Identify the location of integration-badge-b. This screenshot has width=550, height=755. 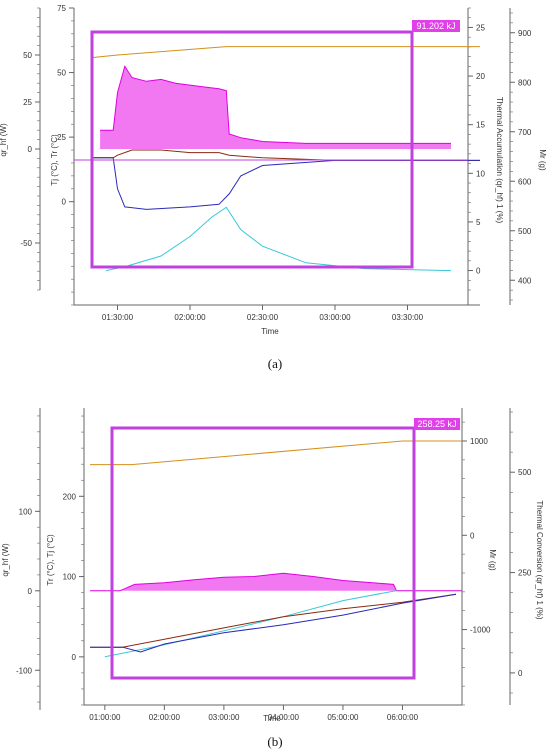
(437, 424).